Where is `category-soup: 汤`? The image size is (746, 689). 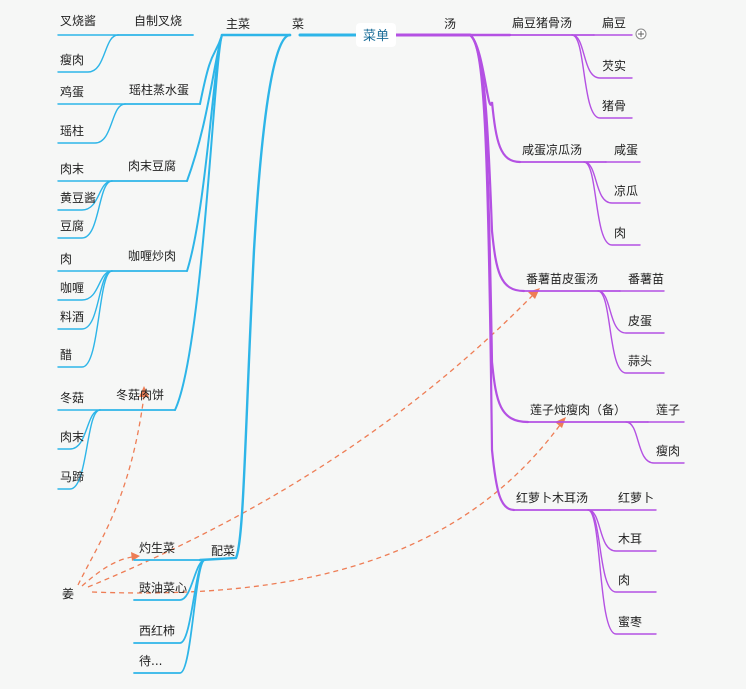 category-soup: 汤 is located at coordinates (450, 24).